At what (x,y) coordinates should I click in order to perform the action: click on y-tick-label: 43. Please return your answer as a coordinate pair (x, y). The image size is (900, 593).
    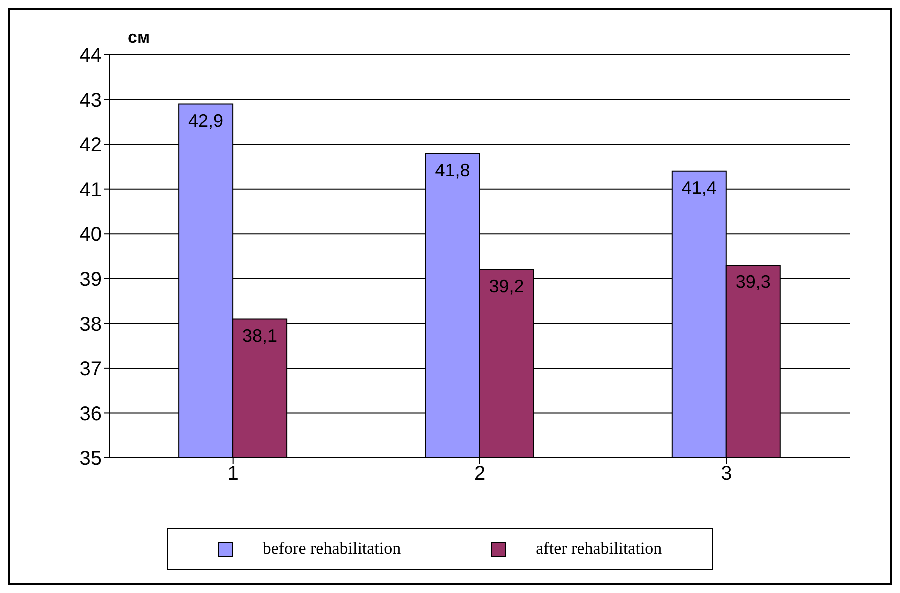
    Looking at the image, I should click on (91, 101).